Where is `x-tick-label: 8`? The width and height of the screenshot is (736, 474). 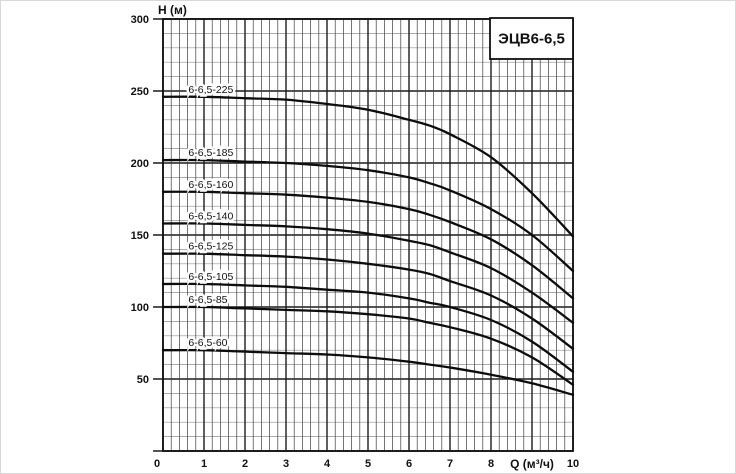 x-tick-label: 8 is located at coordinates (491, 464).